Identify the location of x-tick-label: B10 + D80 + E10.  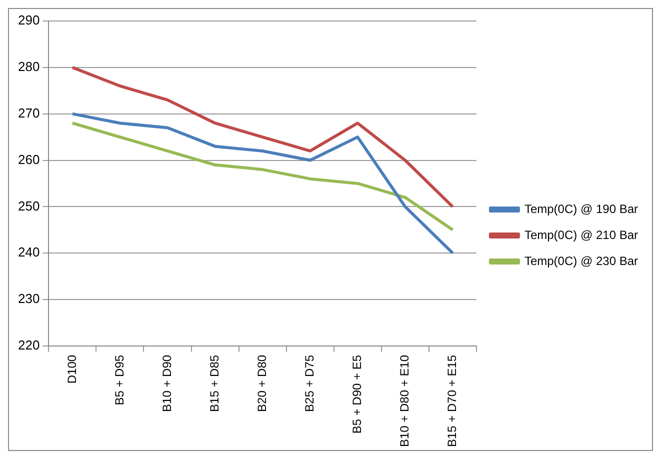
(404, 401).